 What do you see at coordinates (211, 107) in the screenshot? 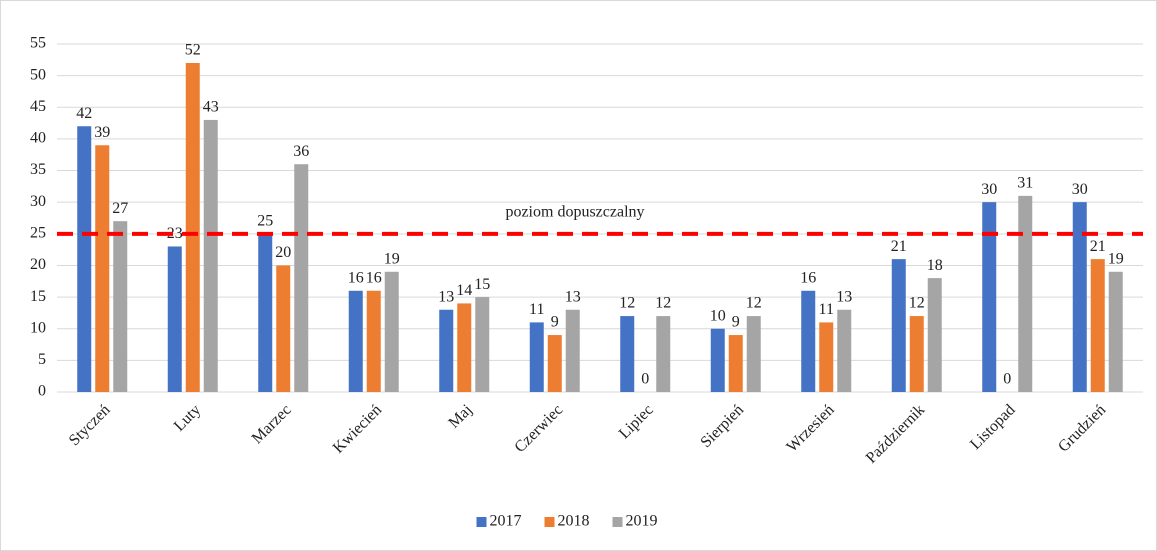
I see `data-label: 43` at bounding box center [211, 107].